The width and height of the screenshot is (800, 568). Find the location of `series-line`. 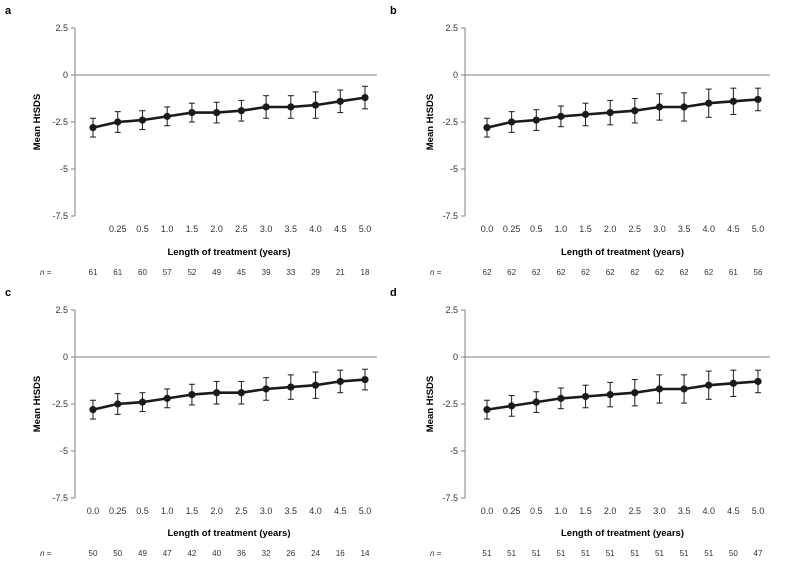

series-line is located at coordinates (229, 394).